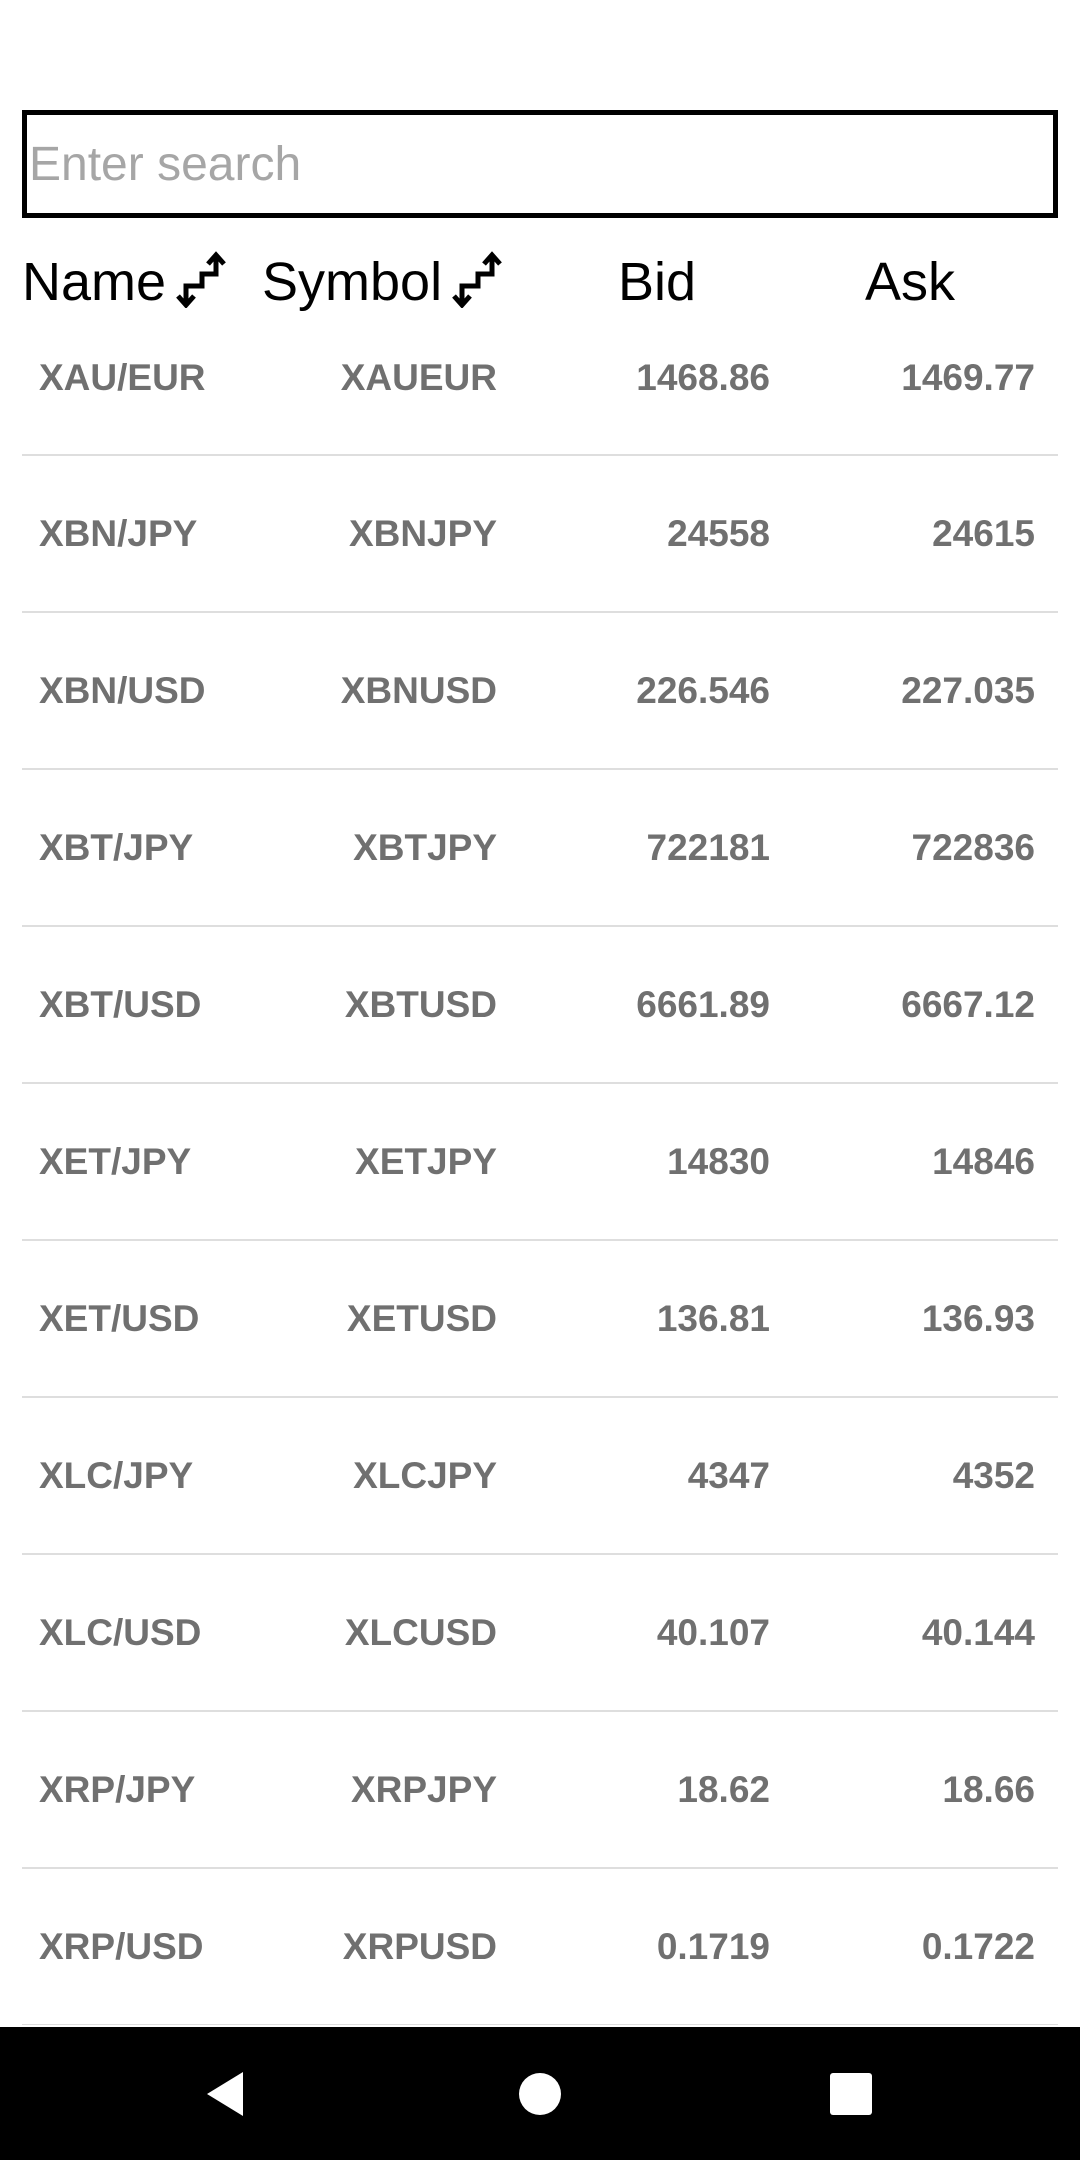 This screenshot has height=2160, width=1080. Describe the element at coordinates (718, 1161) in the screenshot. I see `row-bid: 14830` at that location.